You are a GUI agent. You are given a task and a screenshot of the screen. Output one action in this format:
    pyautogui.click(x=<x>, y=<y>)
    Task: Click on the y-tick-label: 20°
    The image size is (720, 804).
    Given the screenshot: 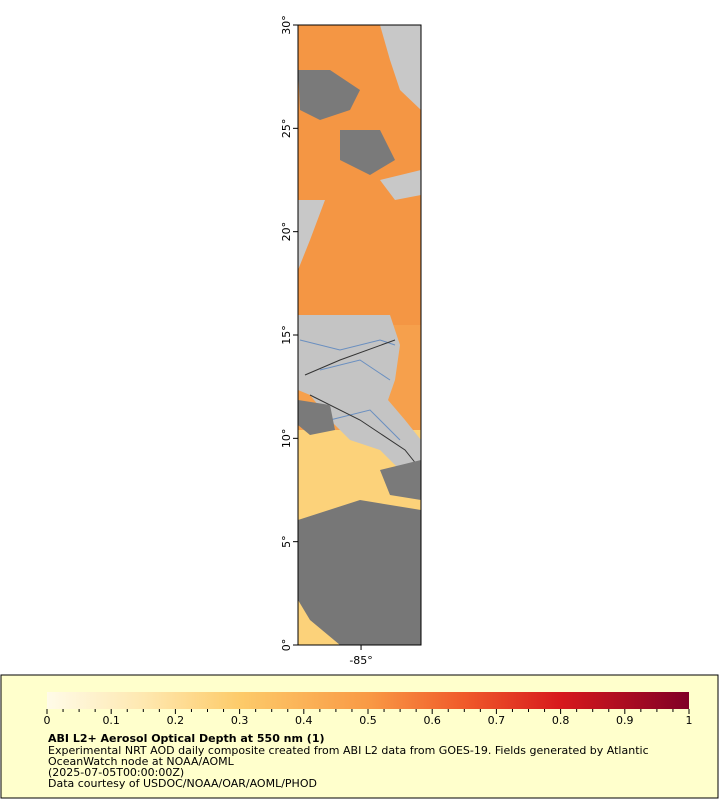 What is the action you would take?
    pyautogui.click(x=286, y=232)
    